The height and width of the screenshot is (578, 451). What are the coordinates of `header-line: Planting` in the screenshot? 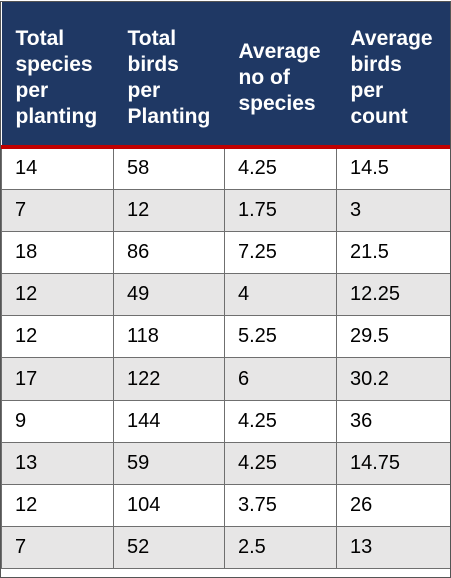 It's located at (169, 116).